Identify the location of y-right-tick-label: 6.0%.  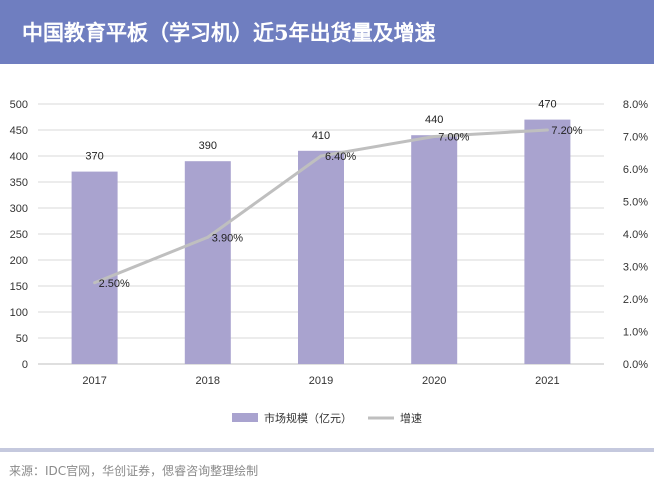
(635, 170).